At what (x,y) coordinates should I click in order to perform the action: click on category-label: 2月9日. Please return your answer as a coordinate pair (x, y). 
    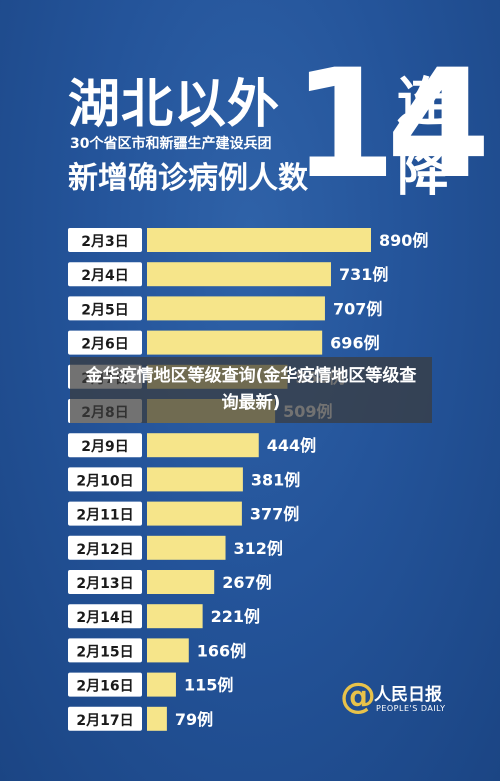
    Looking at the image, I should click on (104, 447).